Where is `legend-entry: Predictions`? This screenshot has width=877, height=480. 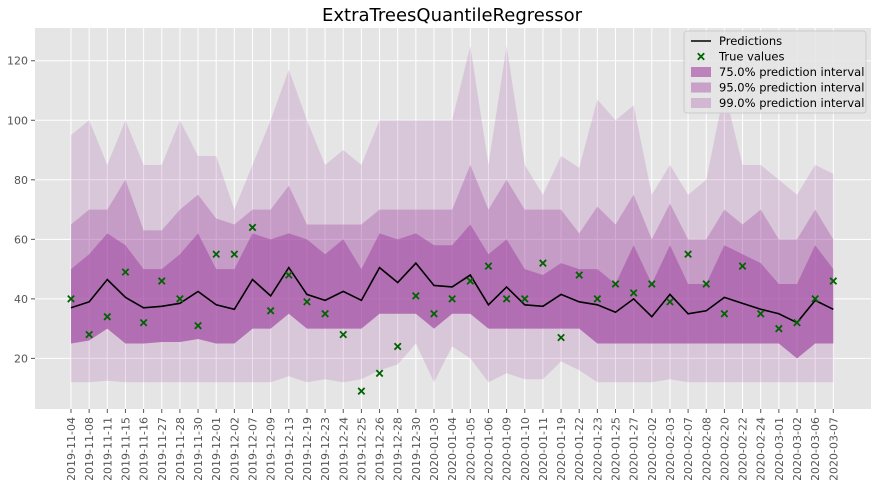
legend-entry: Predictions is located at coordinates (736, 41).